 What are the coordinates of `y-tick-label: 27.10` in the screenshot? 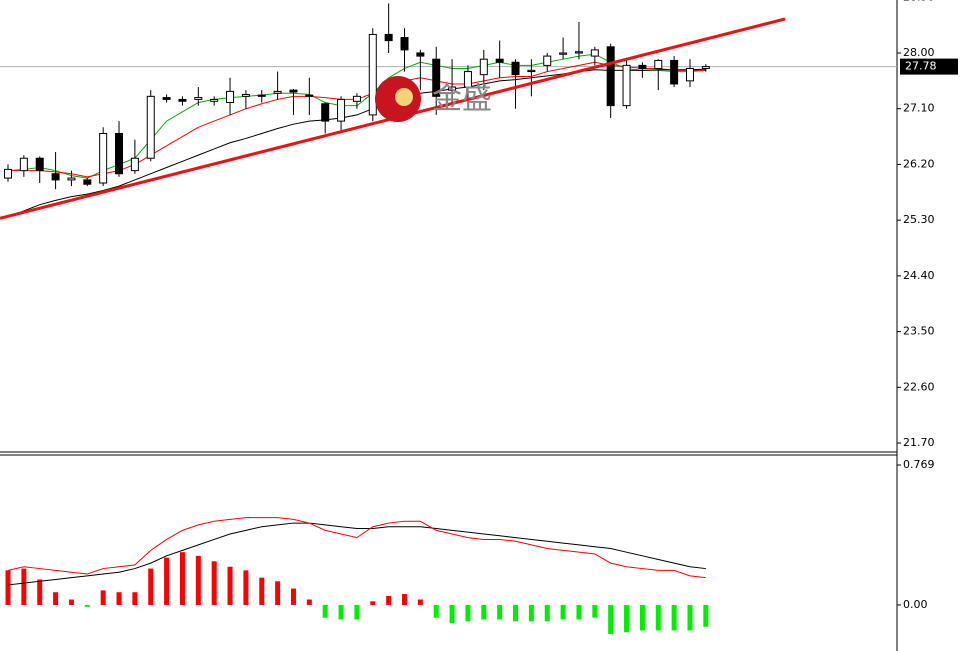 It's located at (919, 108).